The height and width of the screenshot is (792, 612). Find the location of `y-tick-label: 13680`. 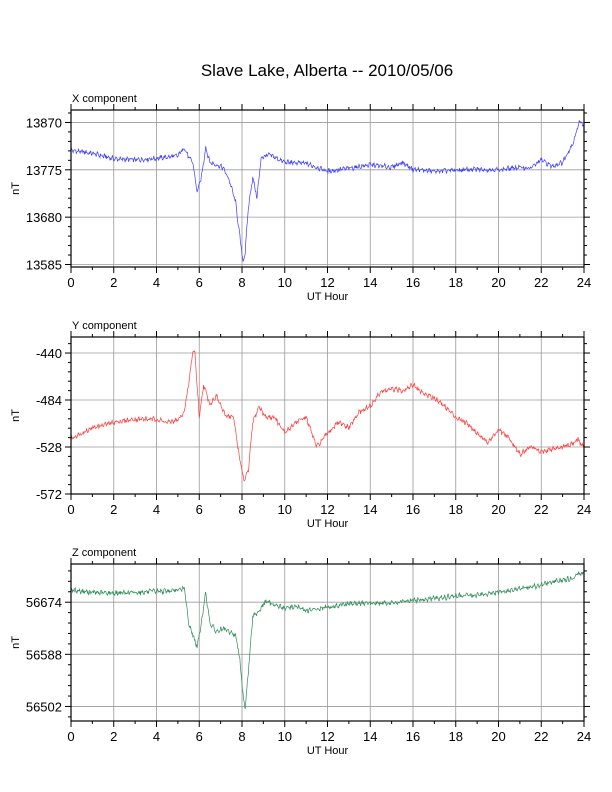

y-tick-label: 13680 is located at coordinates (44, 217).